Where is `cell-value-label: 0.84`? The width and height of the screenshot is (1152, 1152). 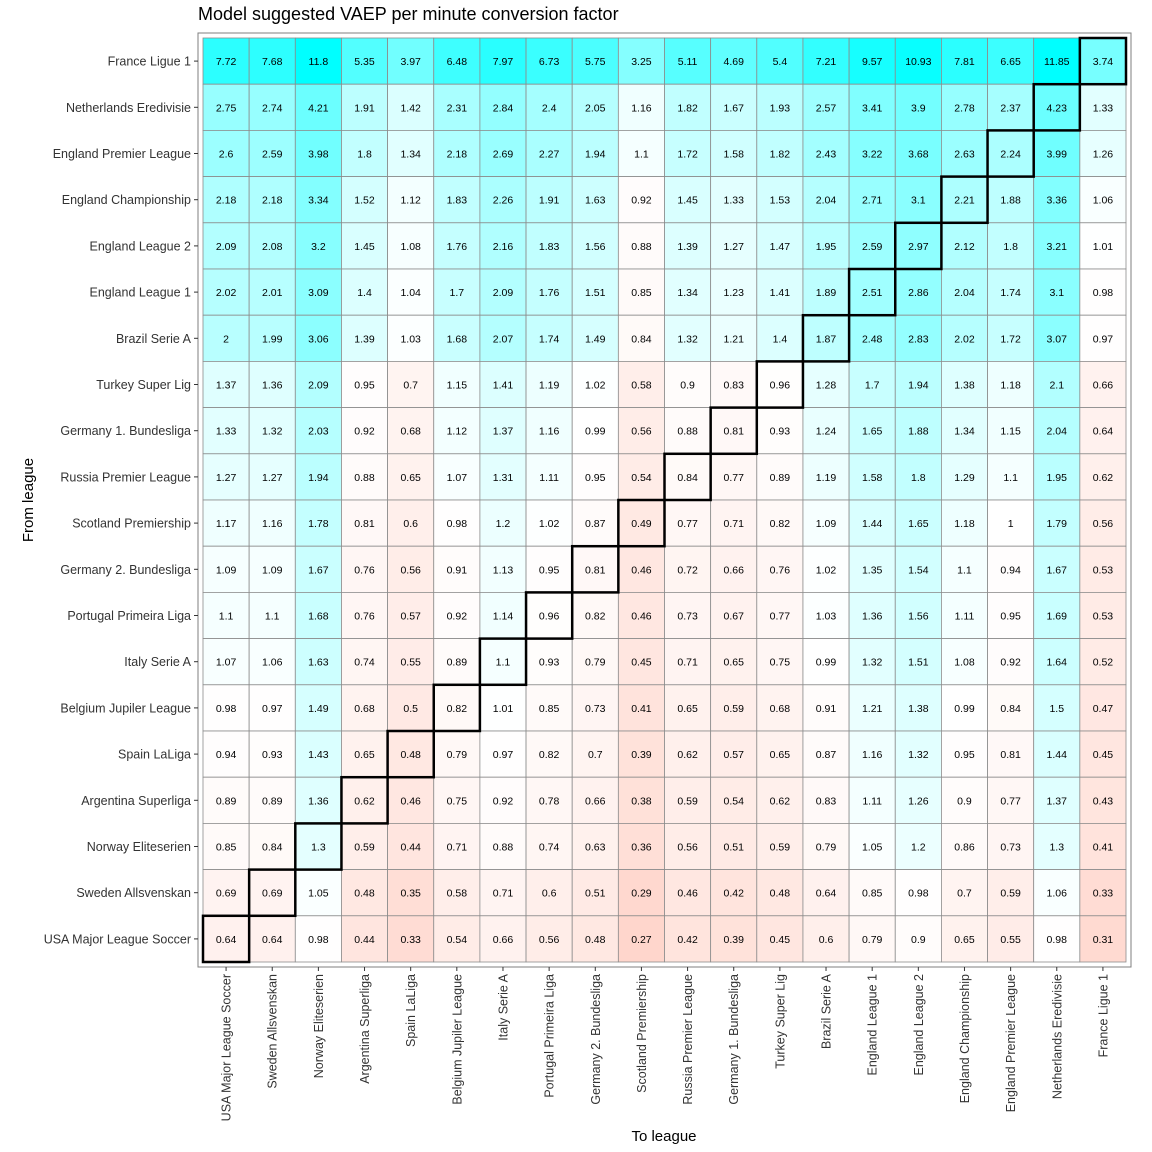 cell-value-label: 0.84 is located at coordinates (272, 848).